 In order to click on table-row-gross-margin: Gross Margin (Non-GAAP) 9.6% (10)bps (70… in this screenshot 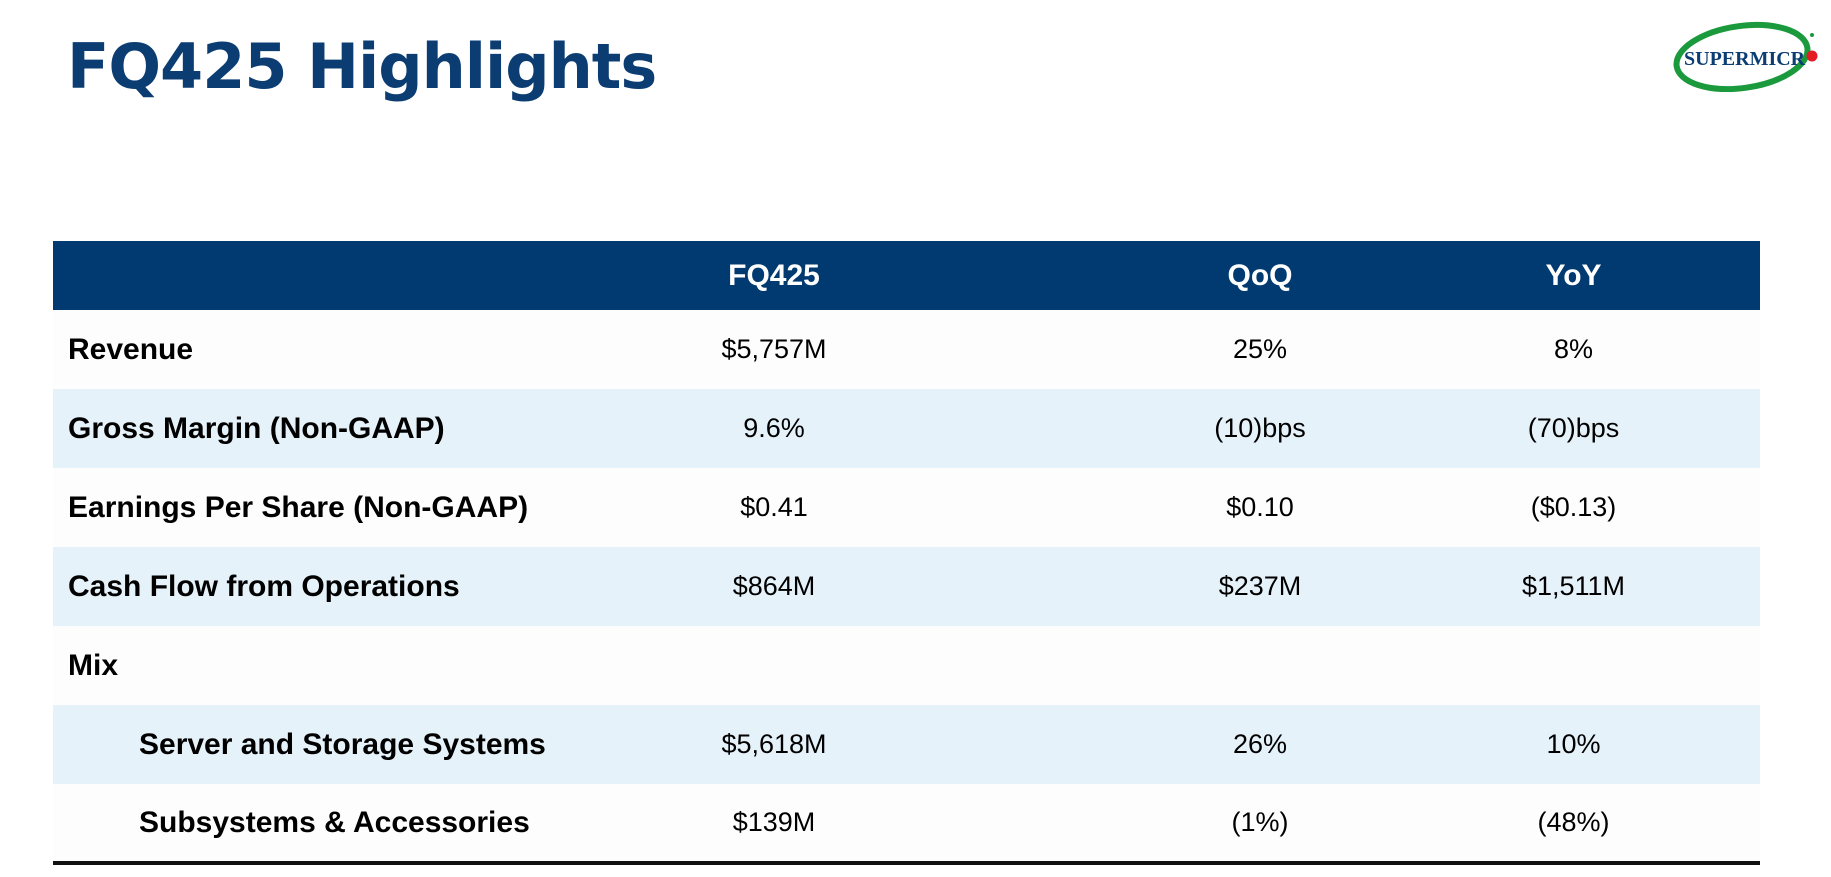, I will do `click(906, 428)`.